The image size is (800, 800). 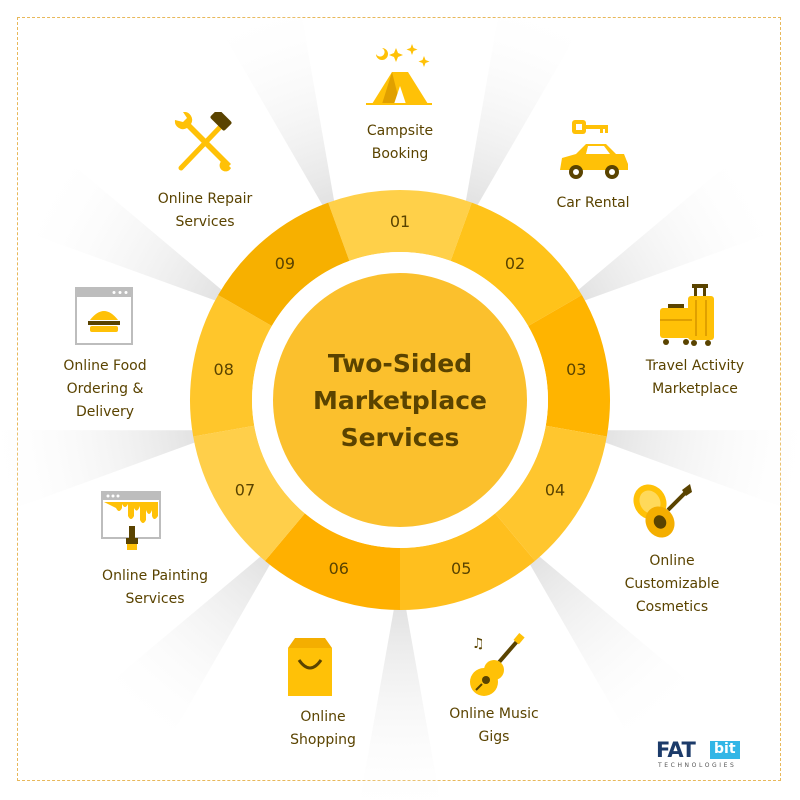 I want to click on logo-subtitle: TECHNOLOGIES, so click(x=697, y=765).